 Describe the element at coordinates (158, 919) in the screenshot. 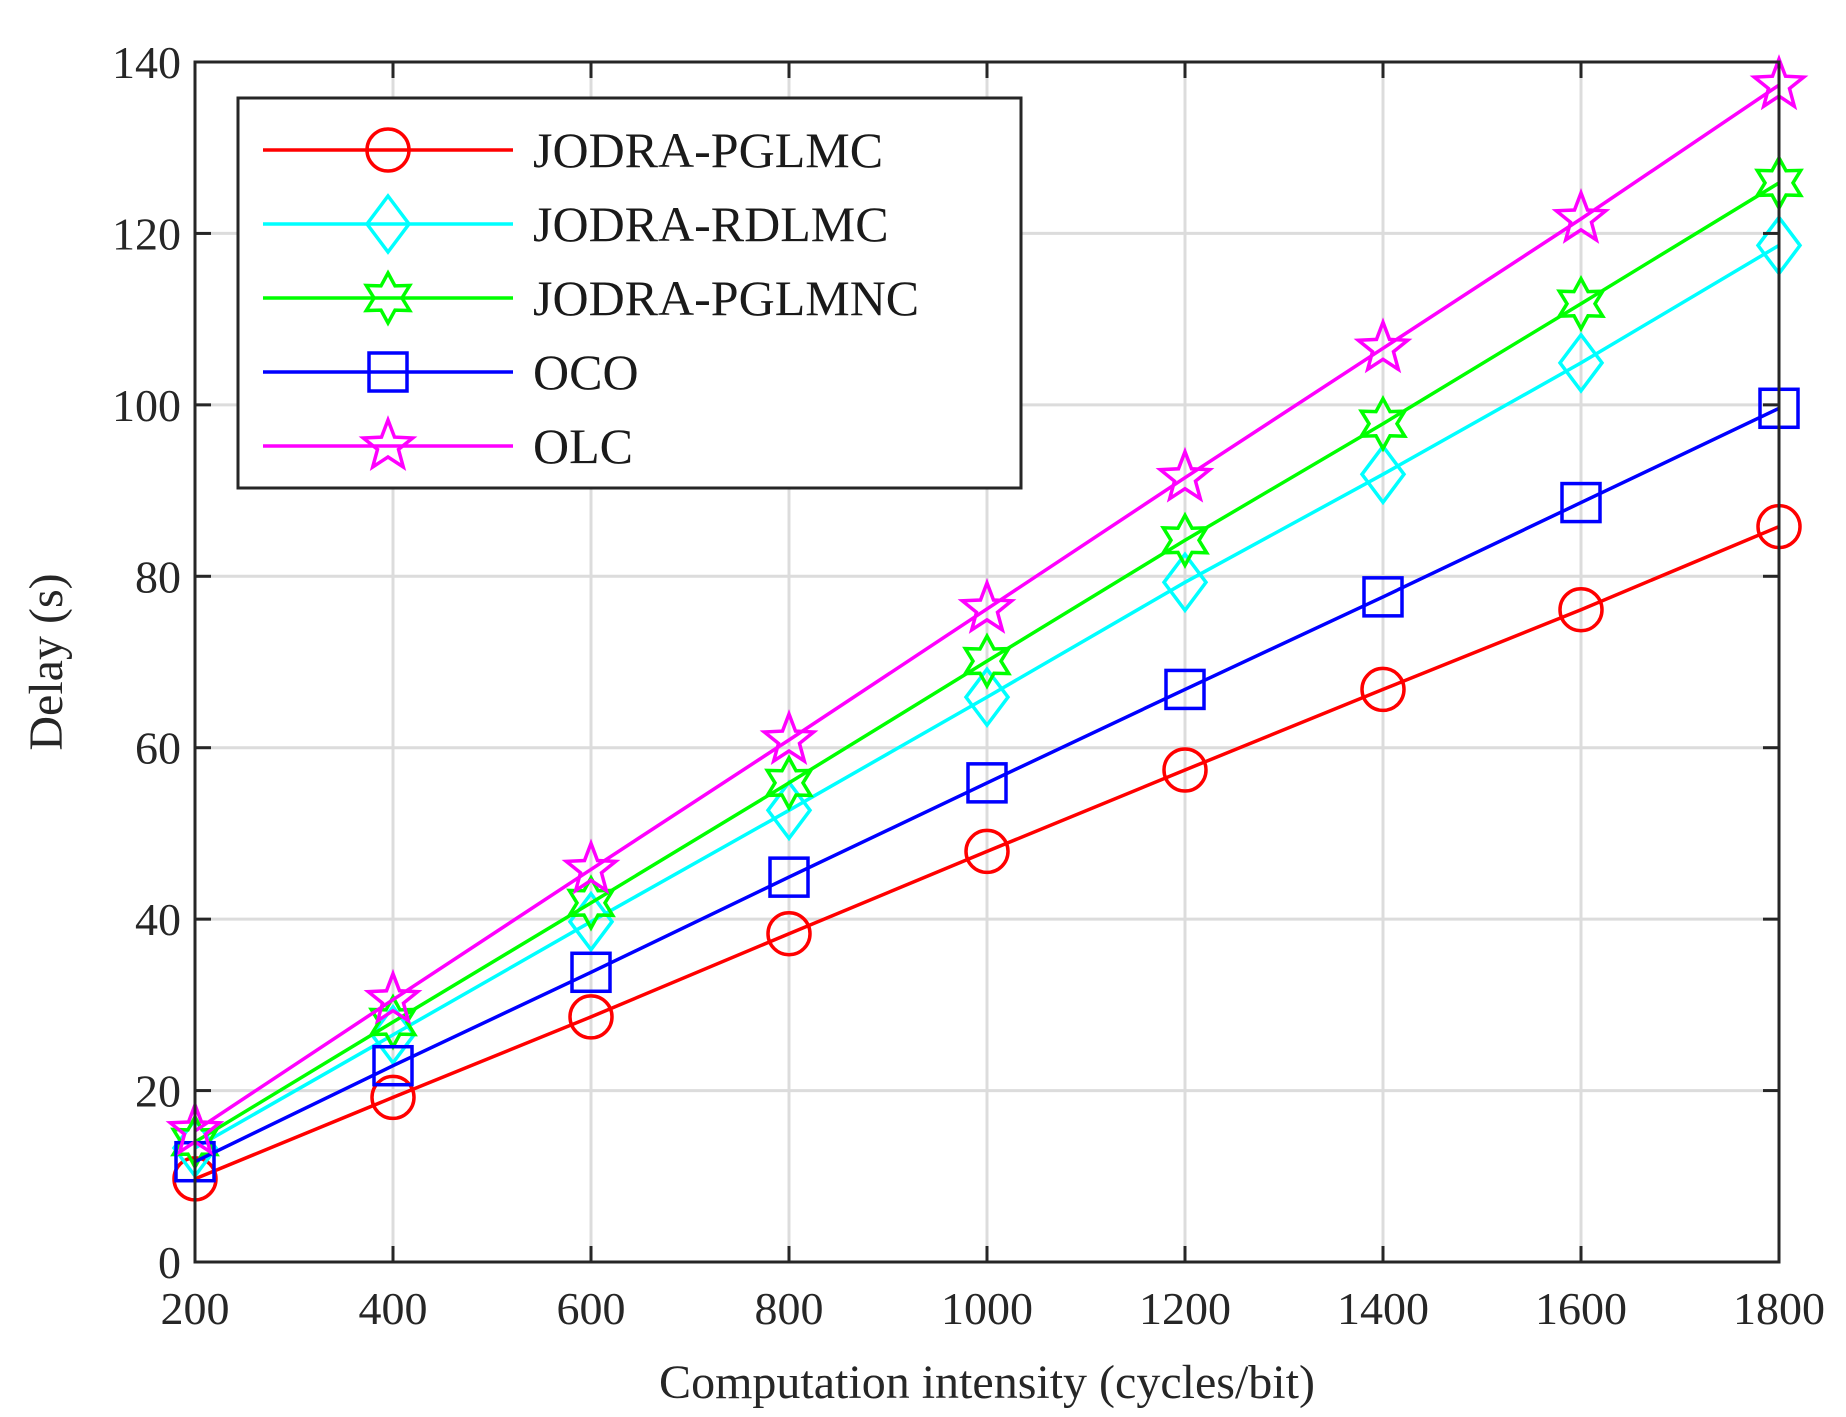

I see `y-tick-label: 40` at that location.